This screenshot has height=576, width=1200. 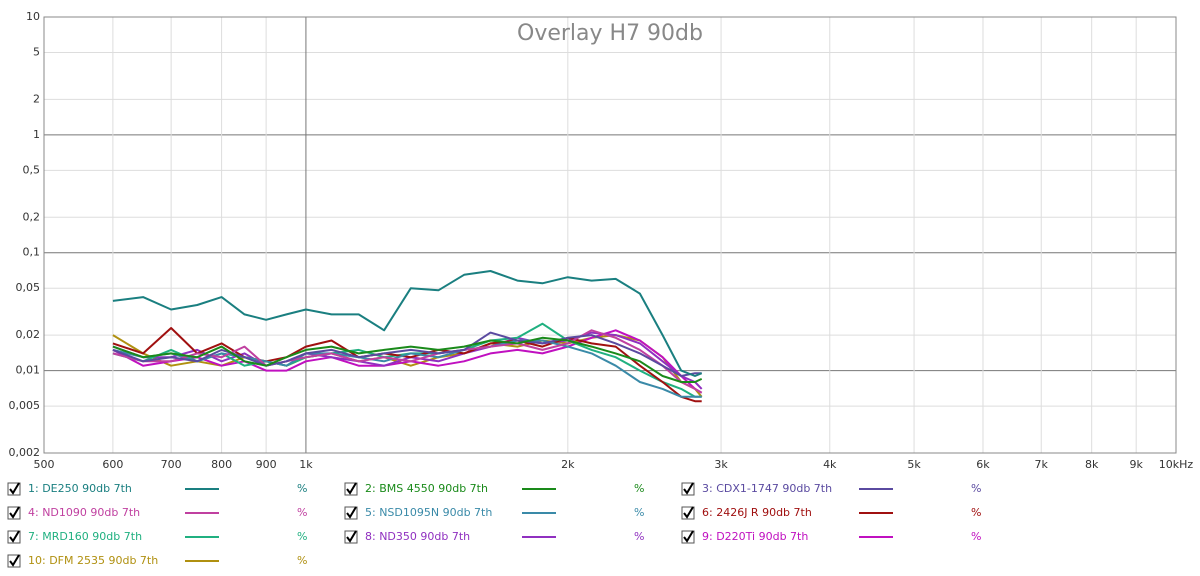 What do you see at coordinates (426, 488) in the screenshot?
I see `legend-label: 2: BMS 4550 90db 7th` at bounding box center [426, 488].